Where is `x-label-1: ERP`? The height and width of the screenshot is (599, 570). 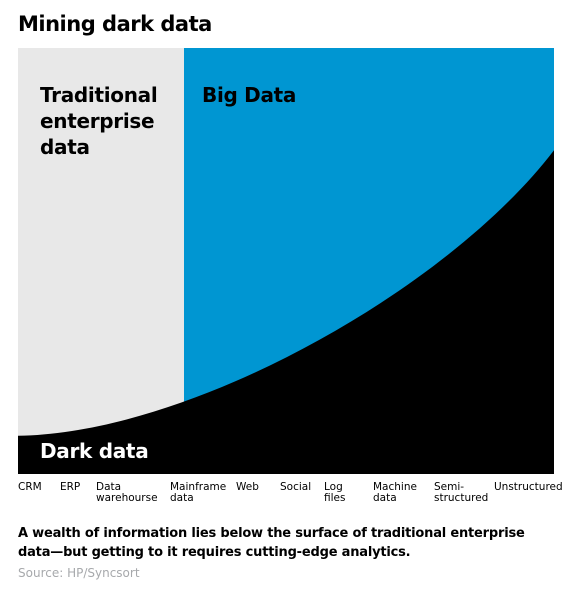 x-label-1: ERP is located at coordinates (70, 487).